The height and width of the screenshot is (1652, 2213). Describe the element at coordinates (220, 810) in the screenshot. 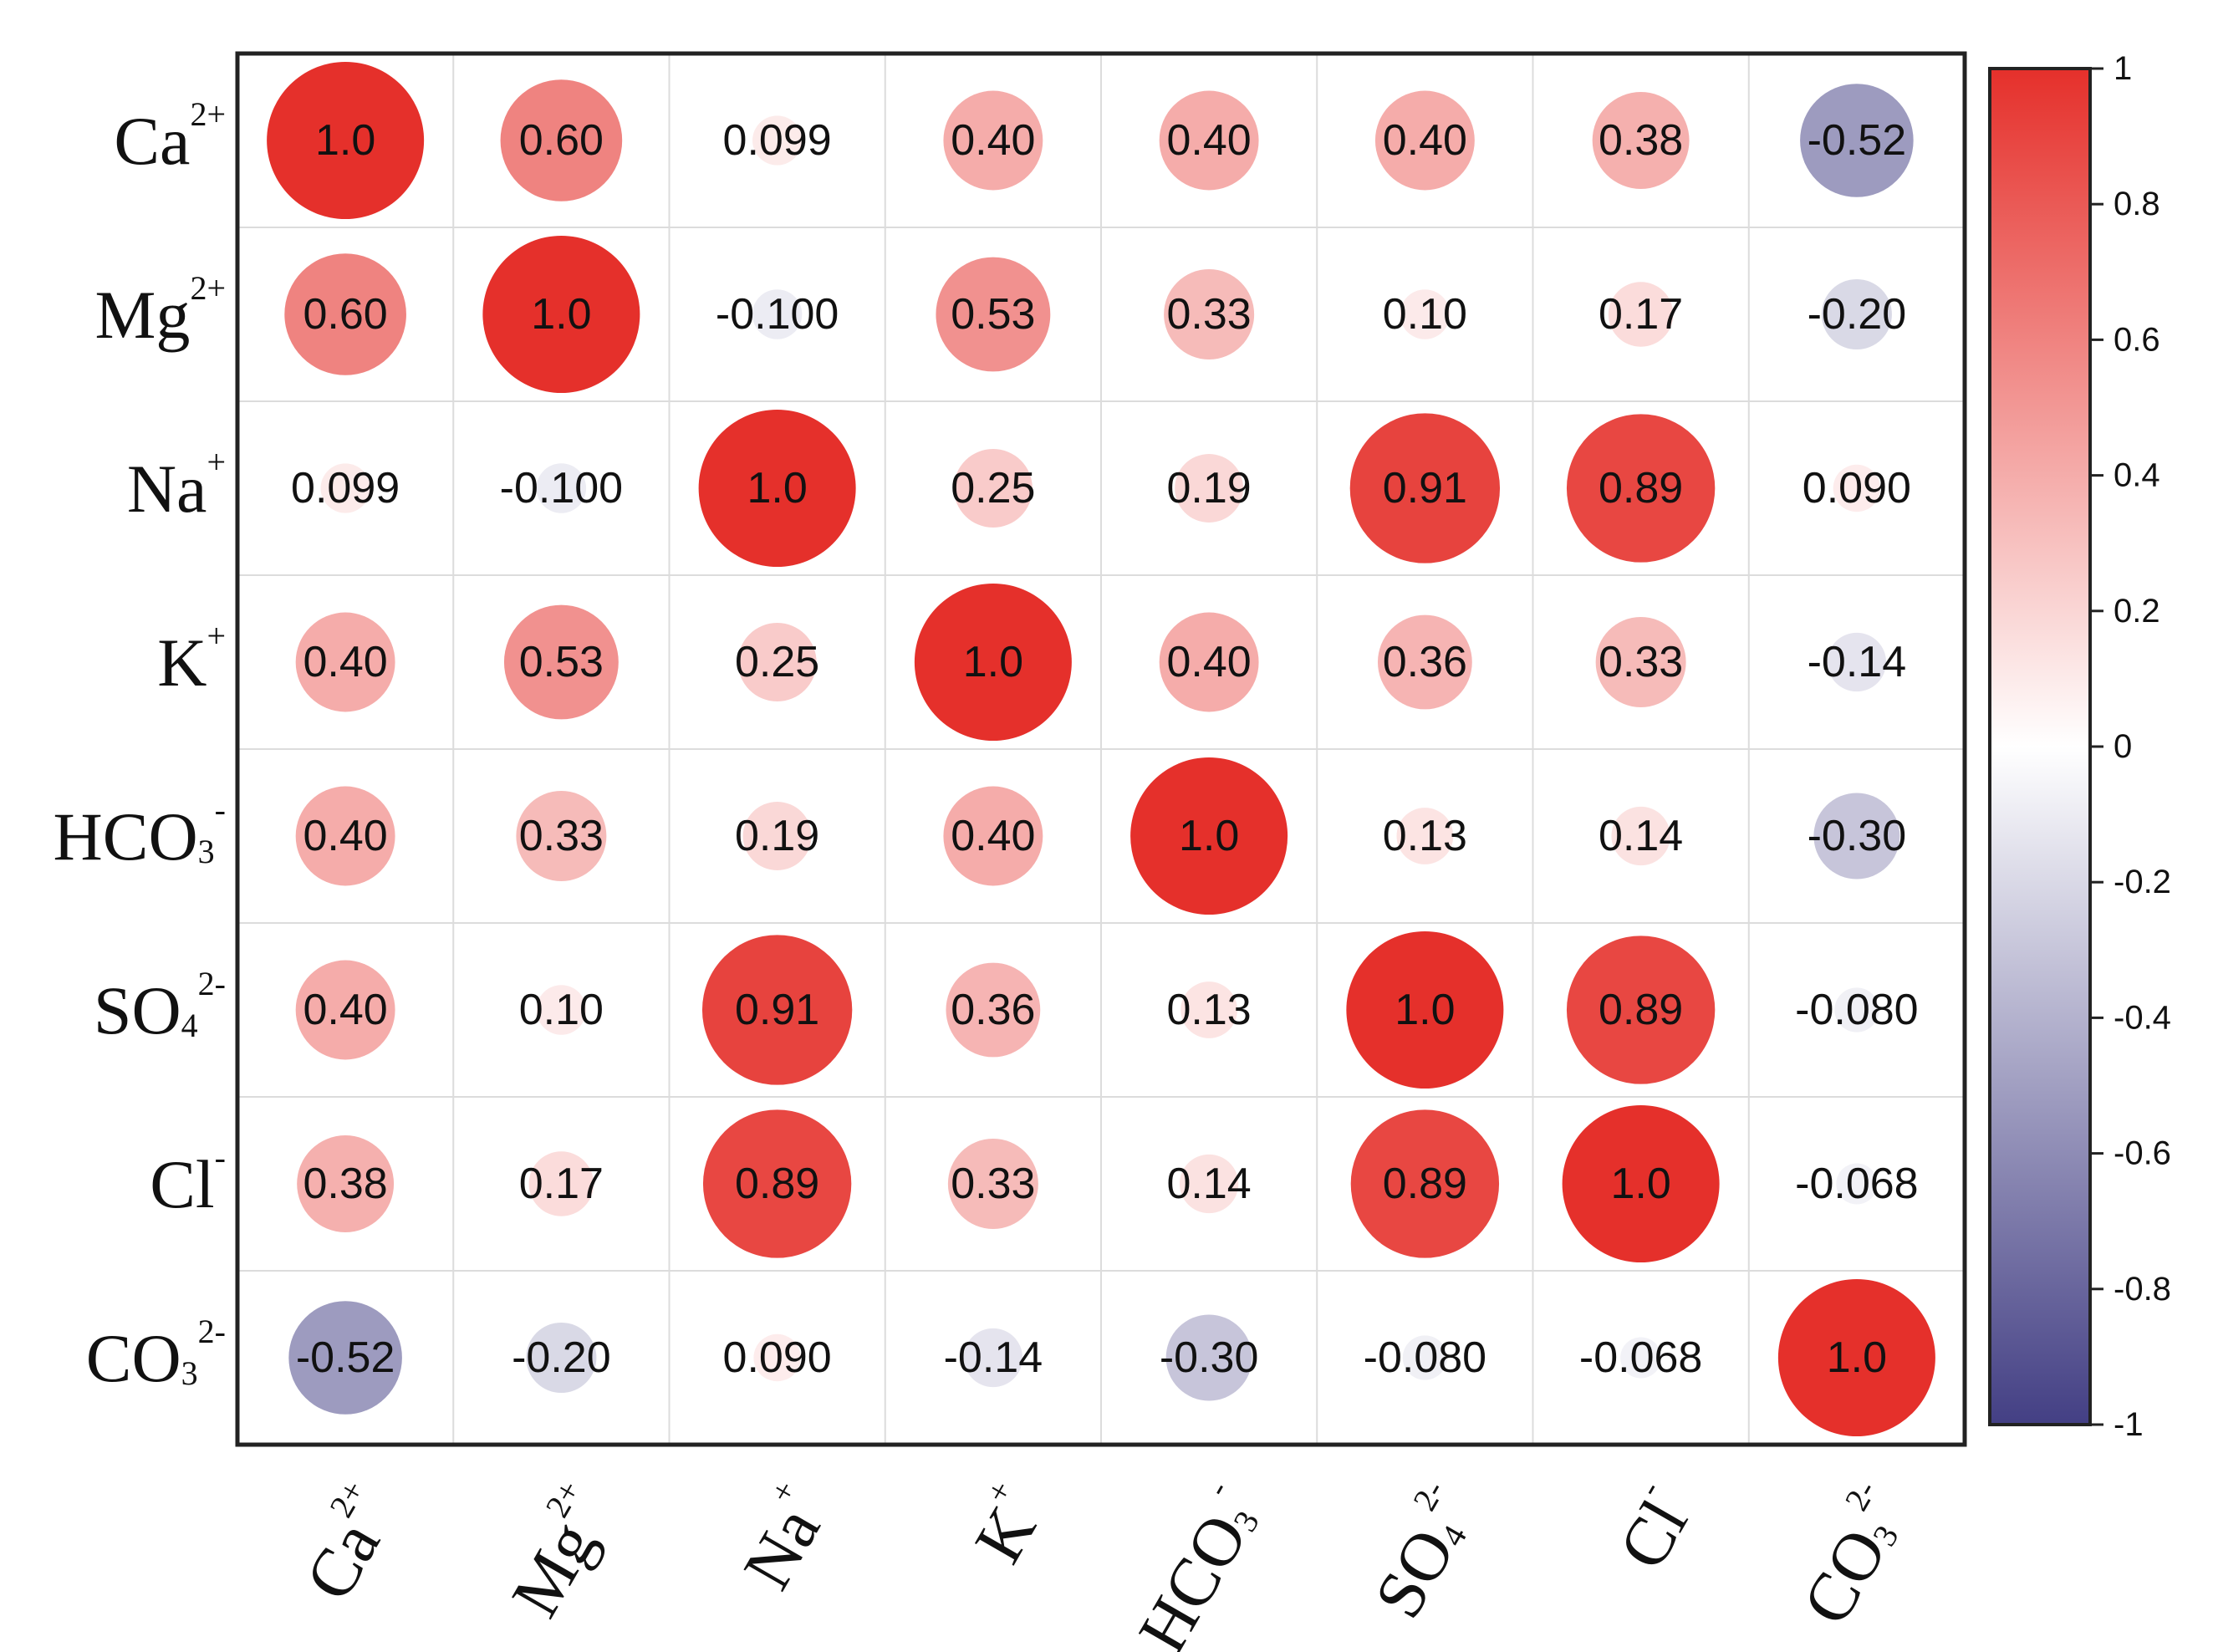

I see `row-label-superscript: -` at that location.